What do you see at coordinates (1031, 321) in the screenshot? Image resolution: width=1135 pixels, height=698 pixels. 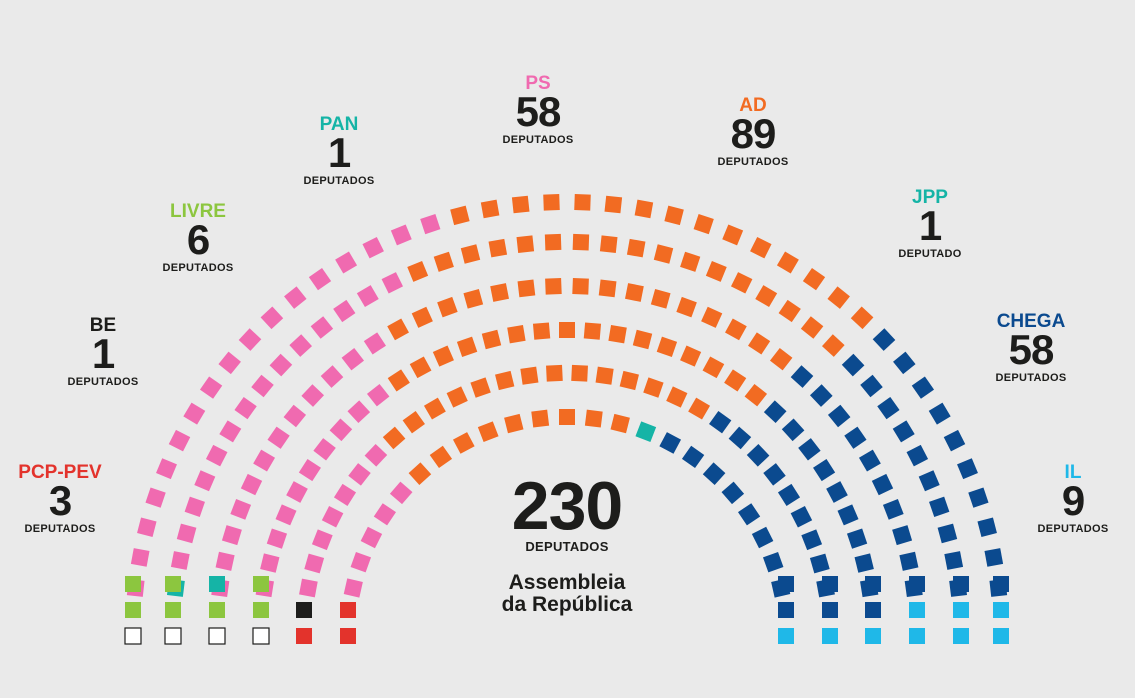 I see `party-name: CHEGA` at bounding box center [1031, 321].